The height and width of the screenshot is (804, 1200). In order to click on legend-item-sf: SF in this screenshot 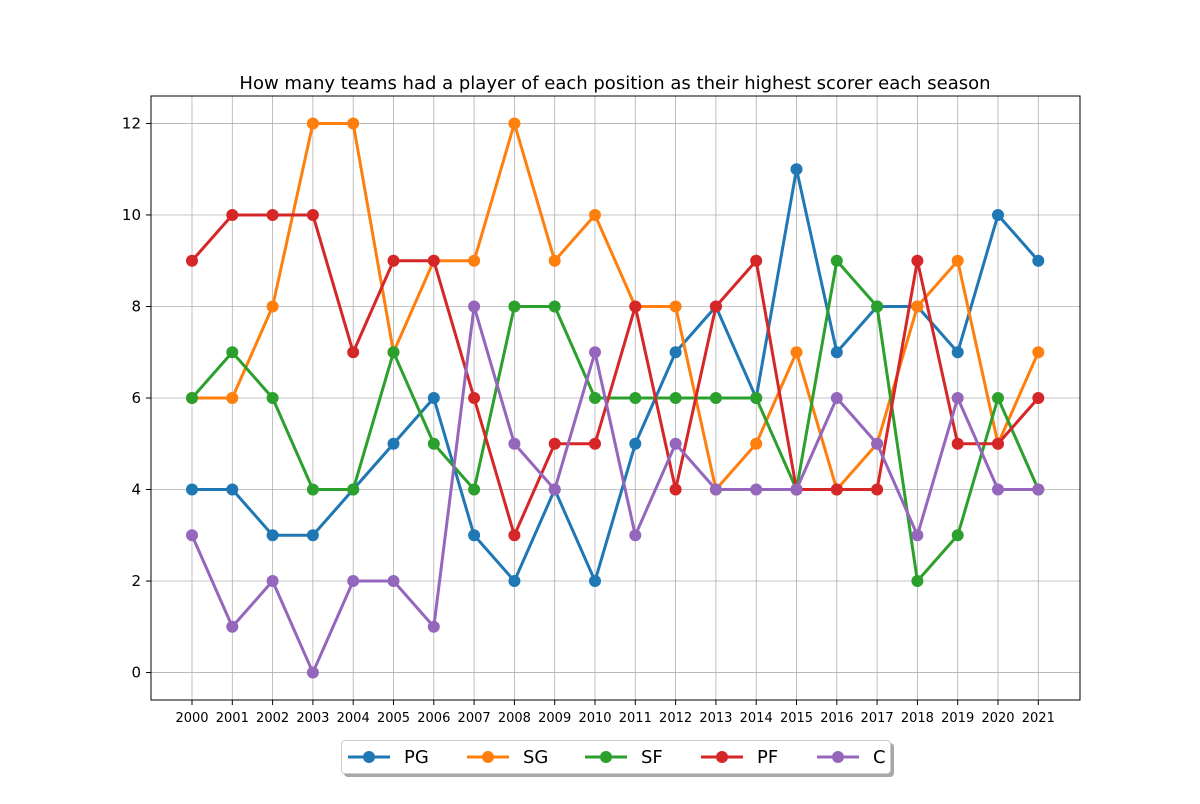, I will do `click(624, 757)`.